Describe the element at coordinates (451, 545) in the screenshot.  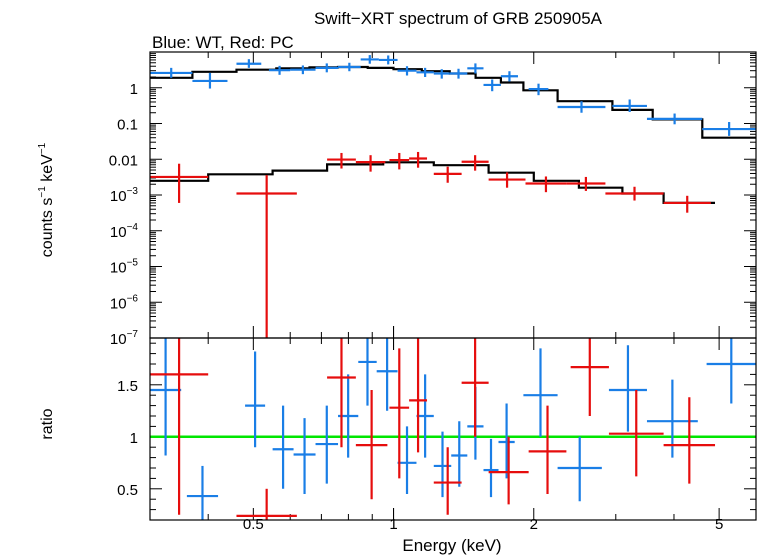
I see `x-axis-label: Energy (keV)` at that location.